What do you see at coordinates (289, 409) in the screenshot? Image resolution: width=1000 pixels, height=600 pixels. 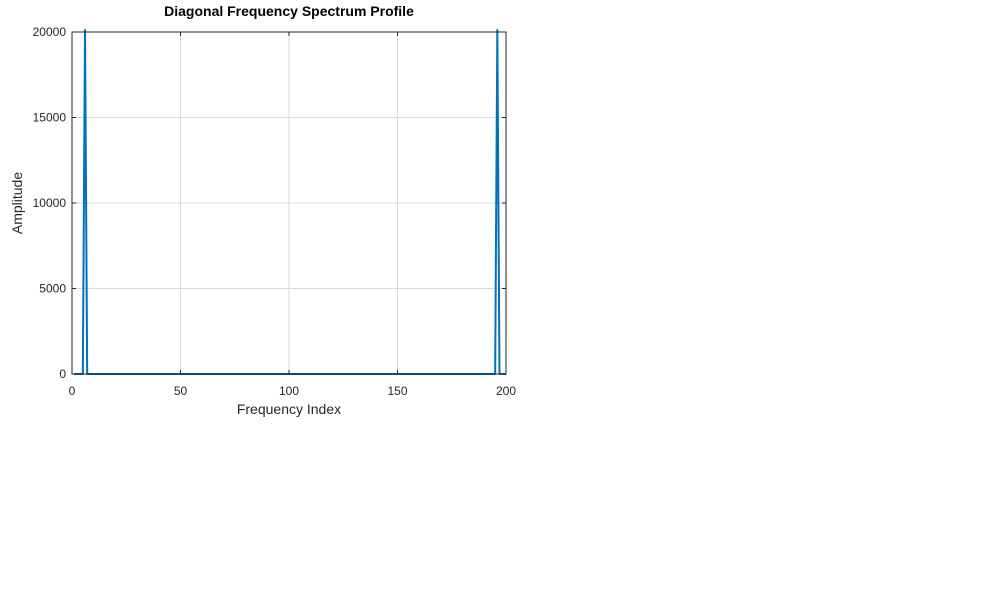 I see `x-axis-label: Frequency Index` at bounding box center [289, 409].